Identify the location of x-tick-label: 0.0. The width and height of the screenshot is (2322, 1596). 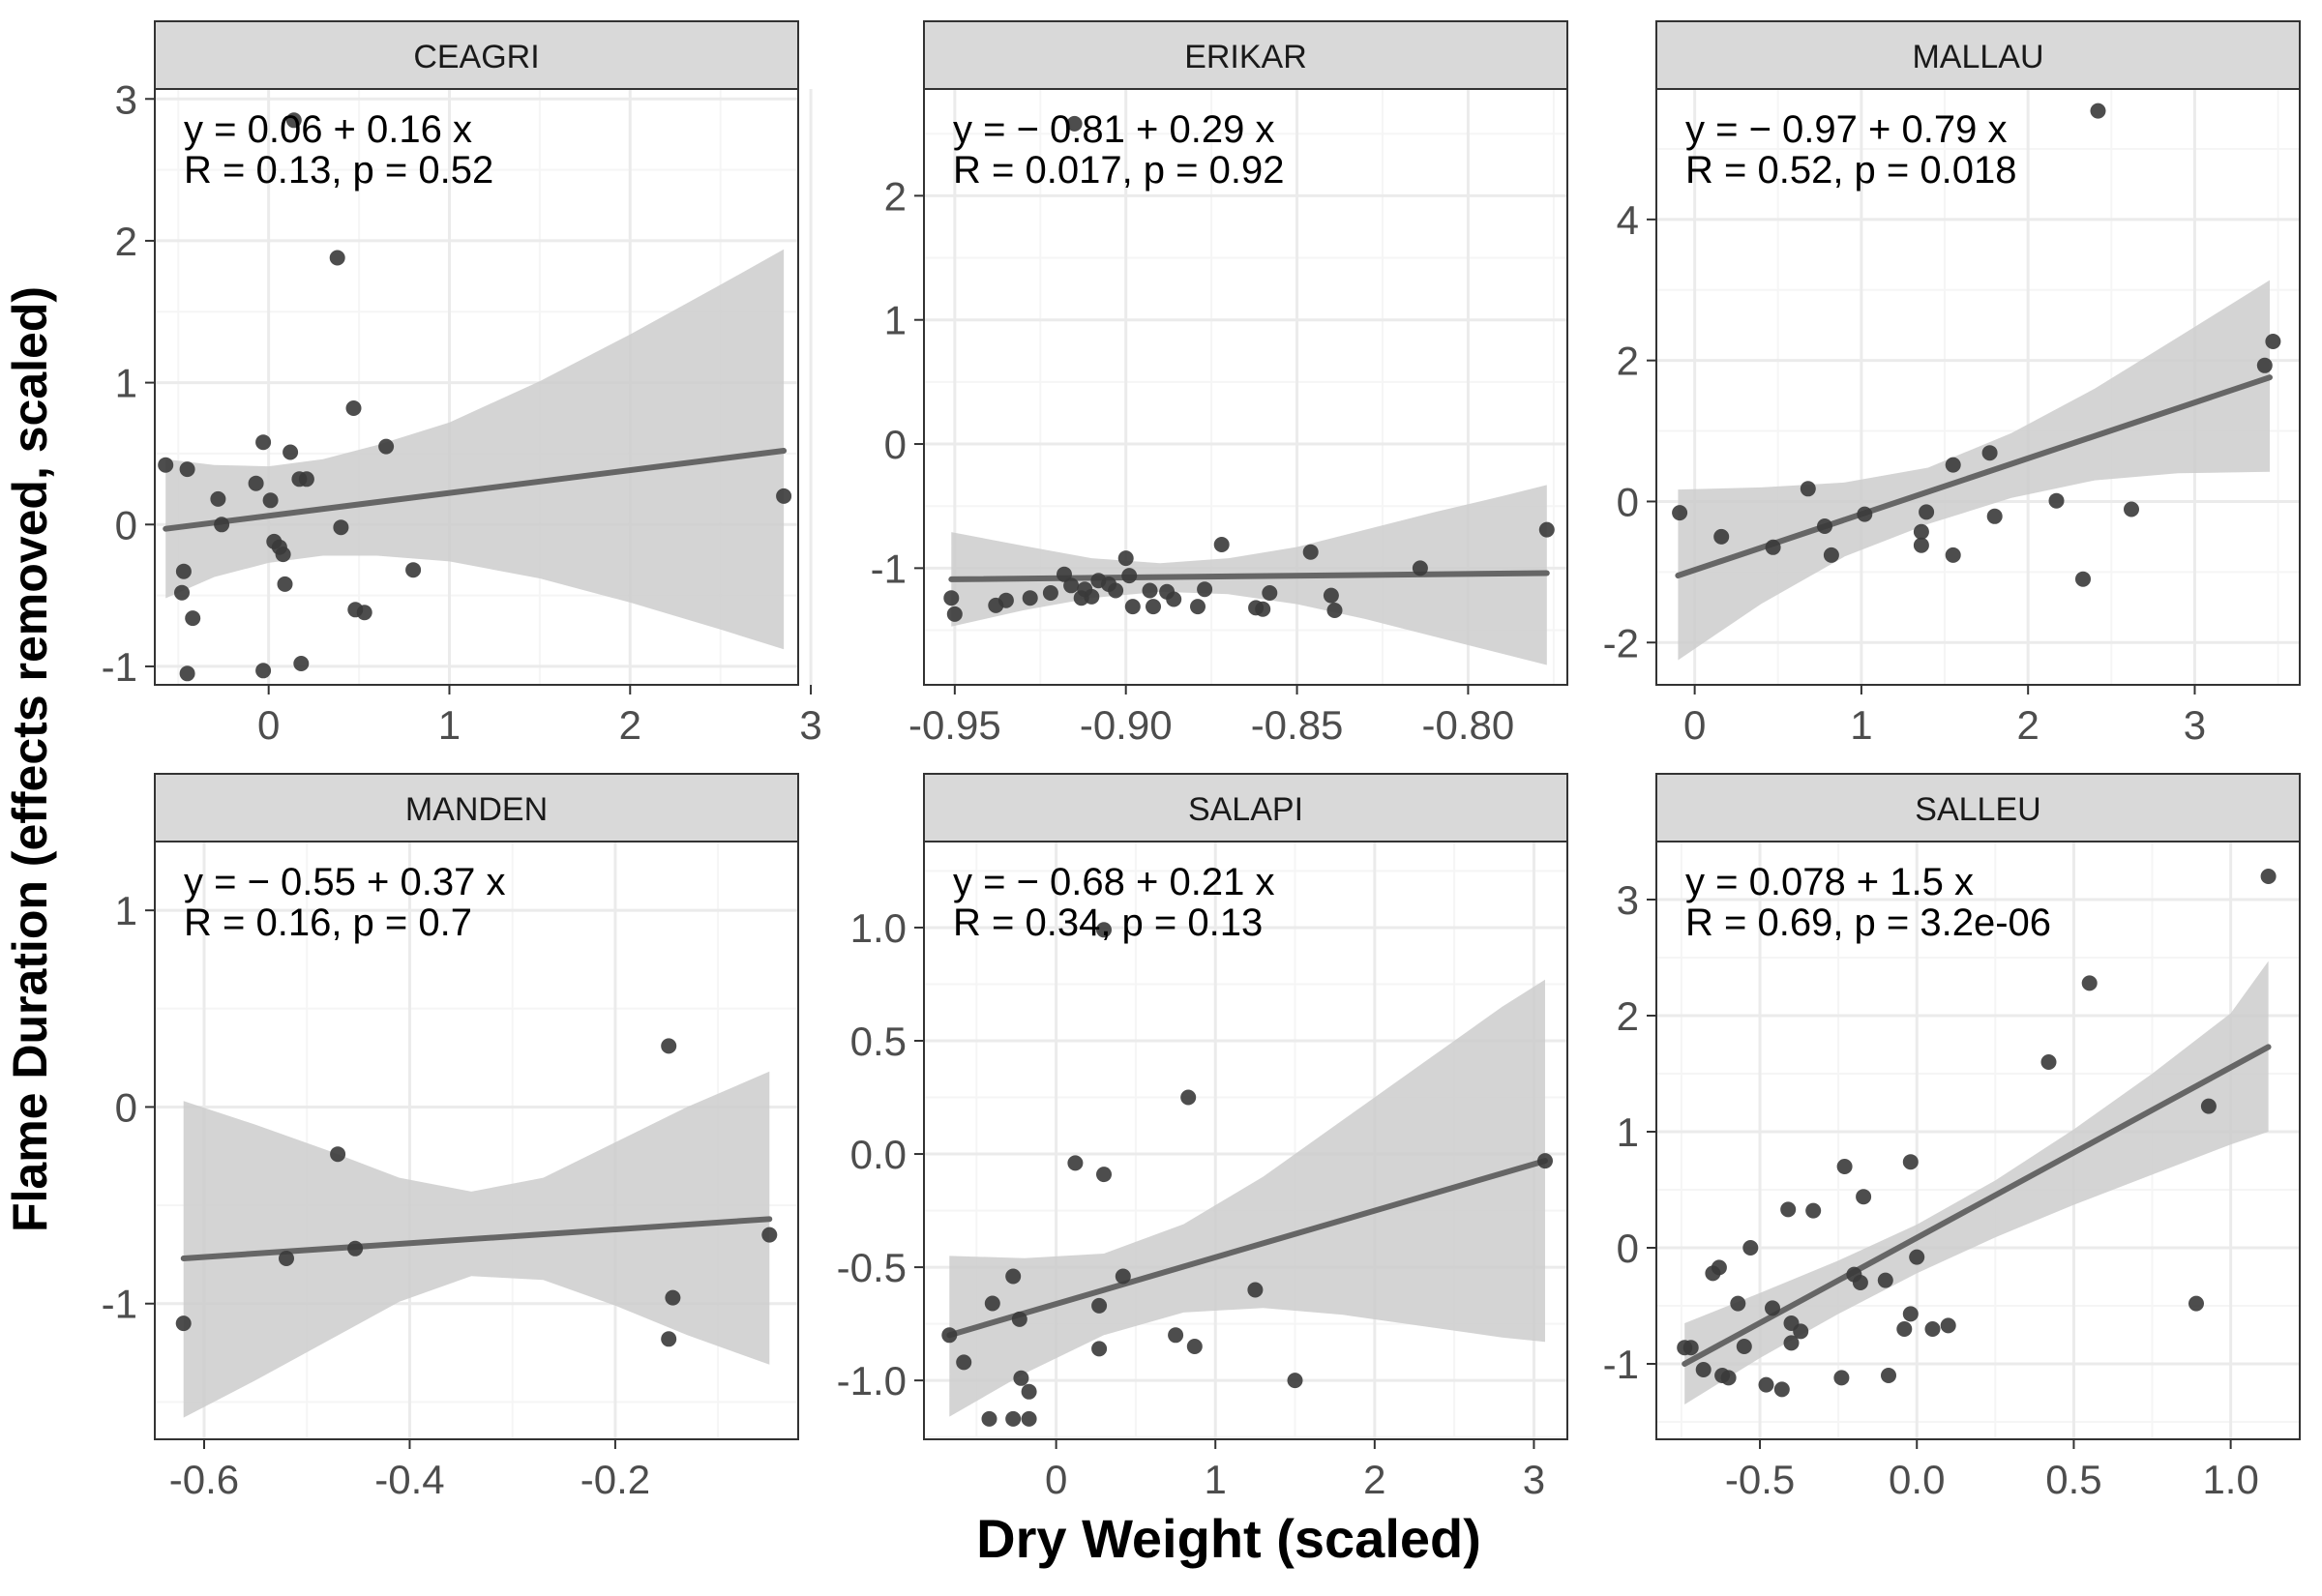
(1917, 1479).